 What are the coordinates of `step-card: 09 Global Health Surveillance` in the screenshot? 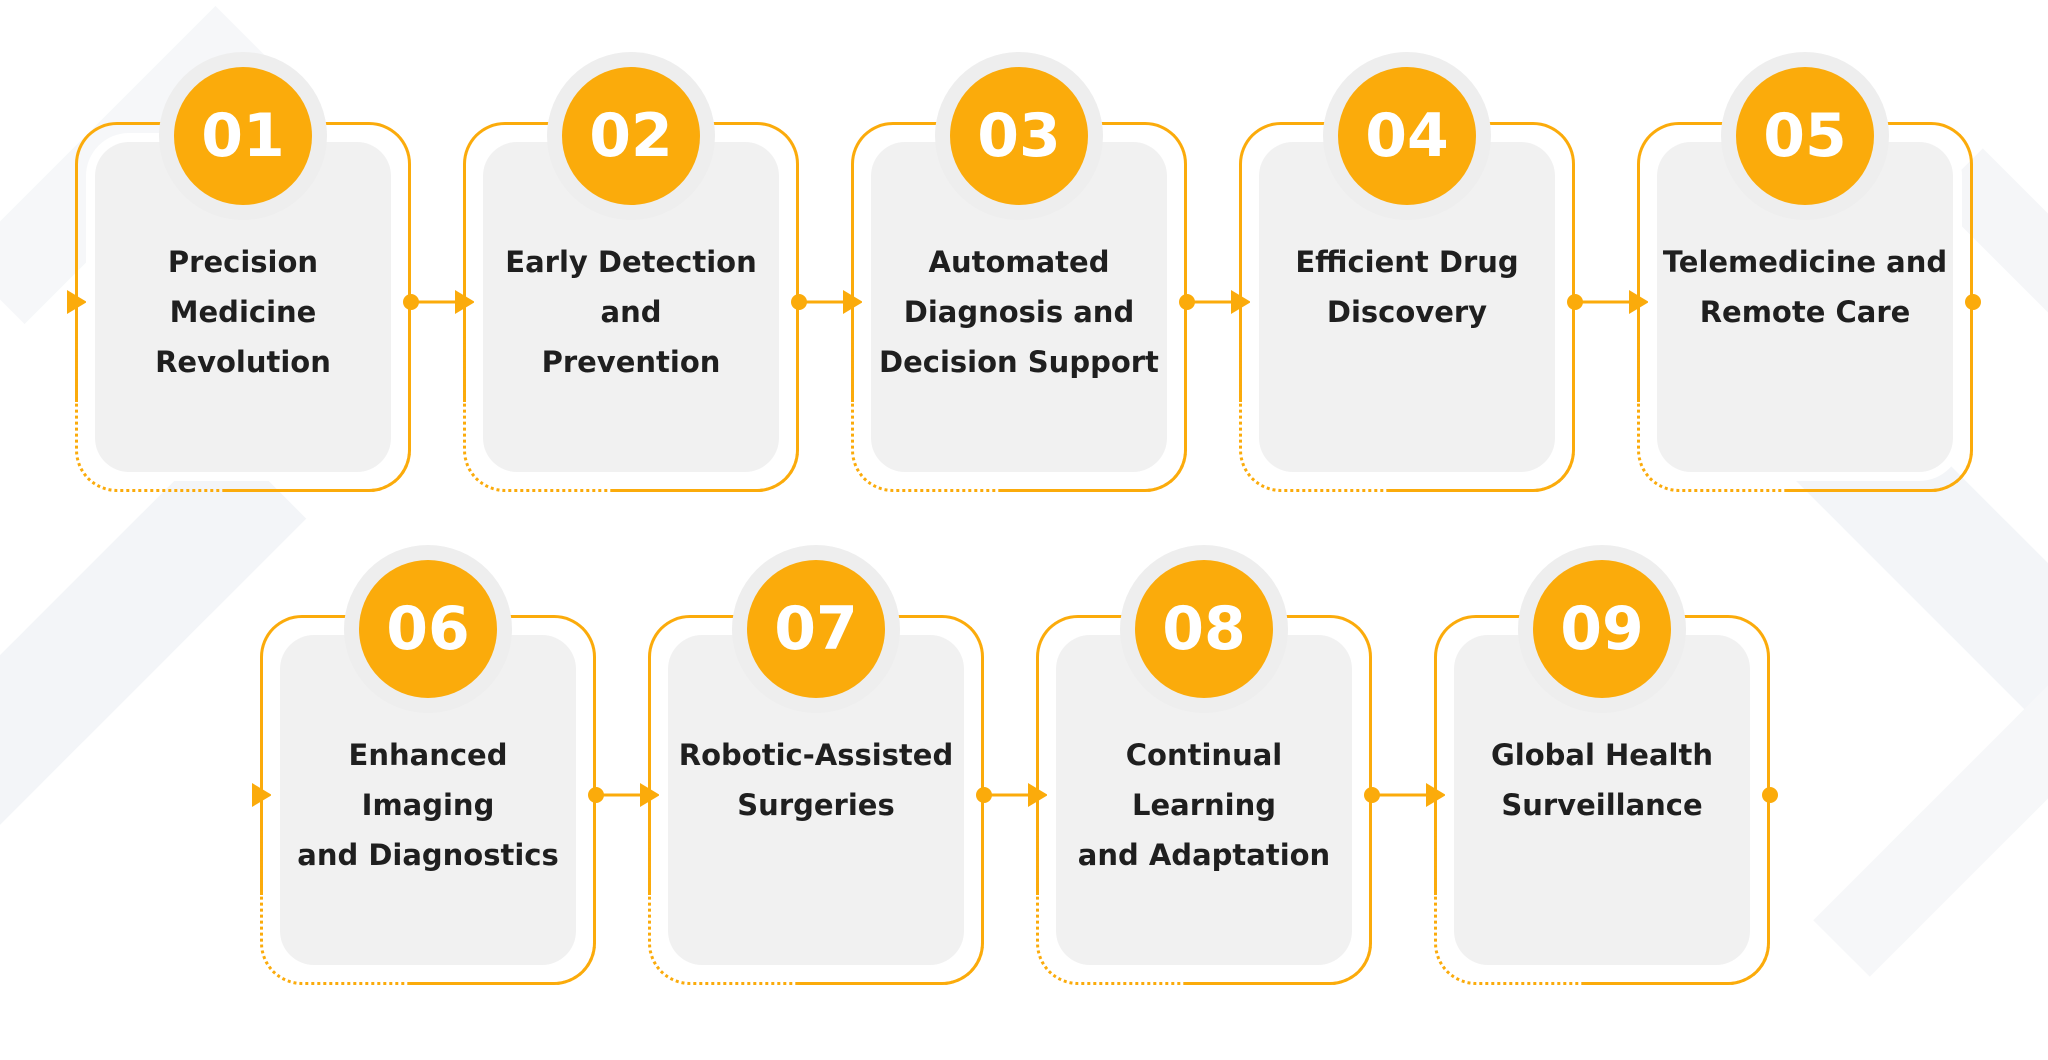 It's located at (1602, 765).